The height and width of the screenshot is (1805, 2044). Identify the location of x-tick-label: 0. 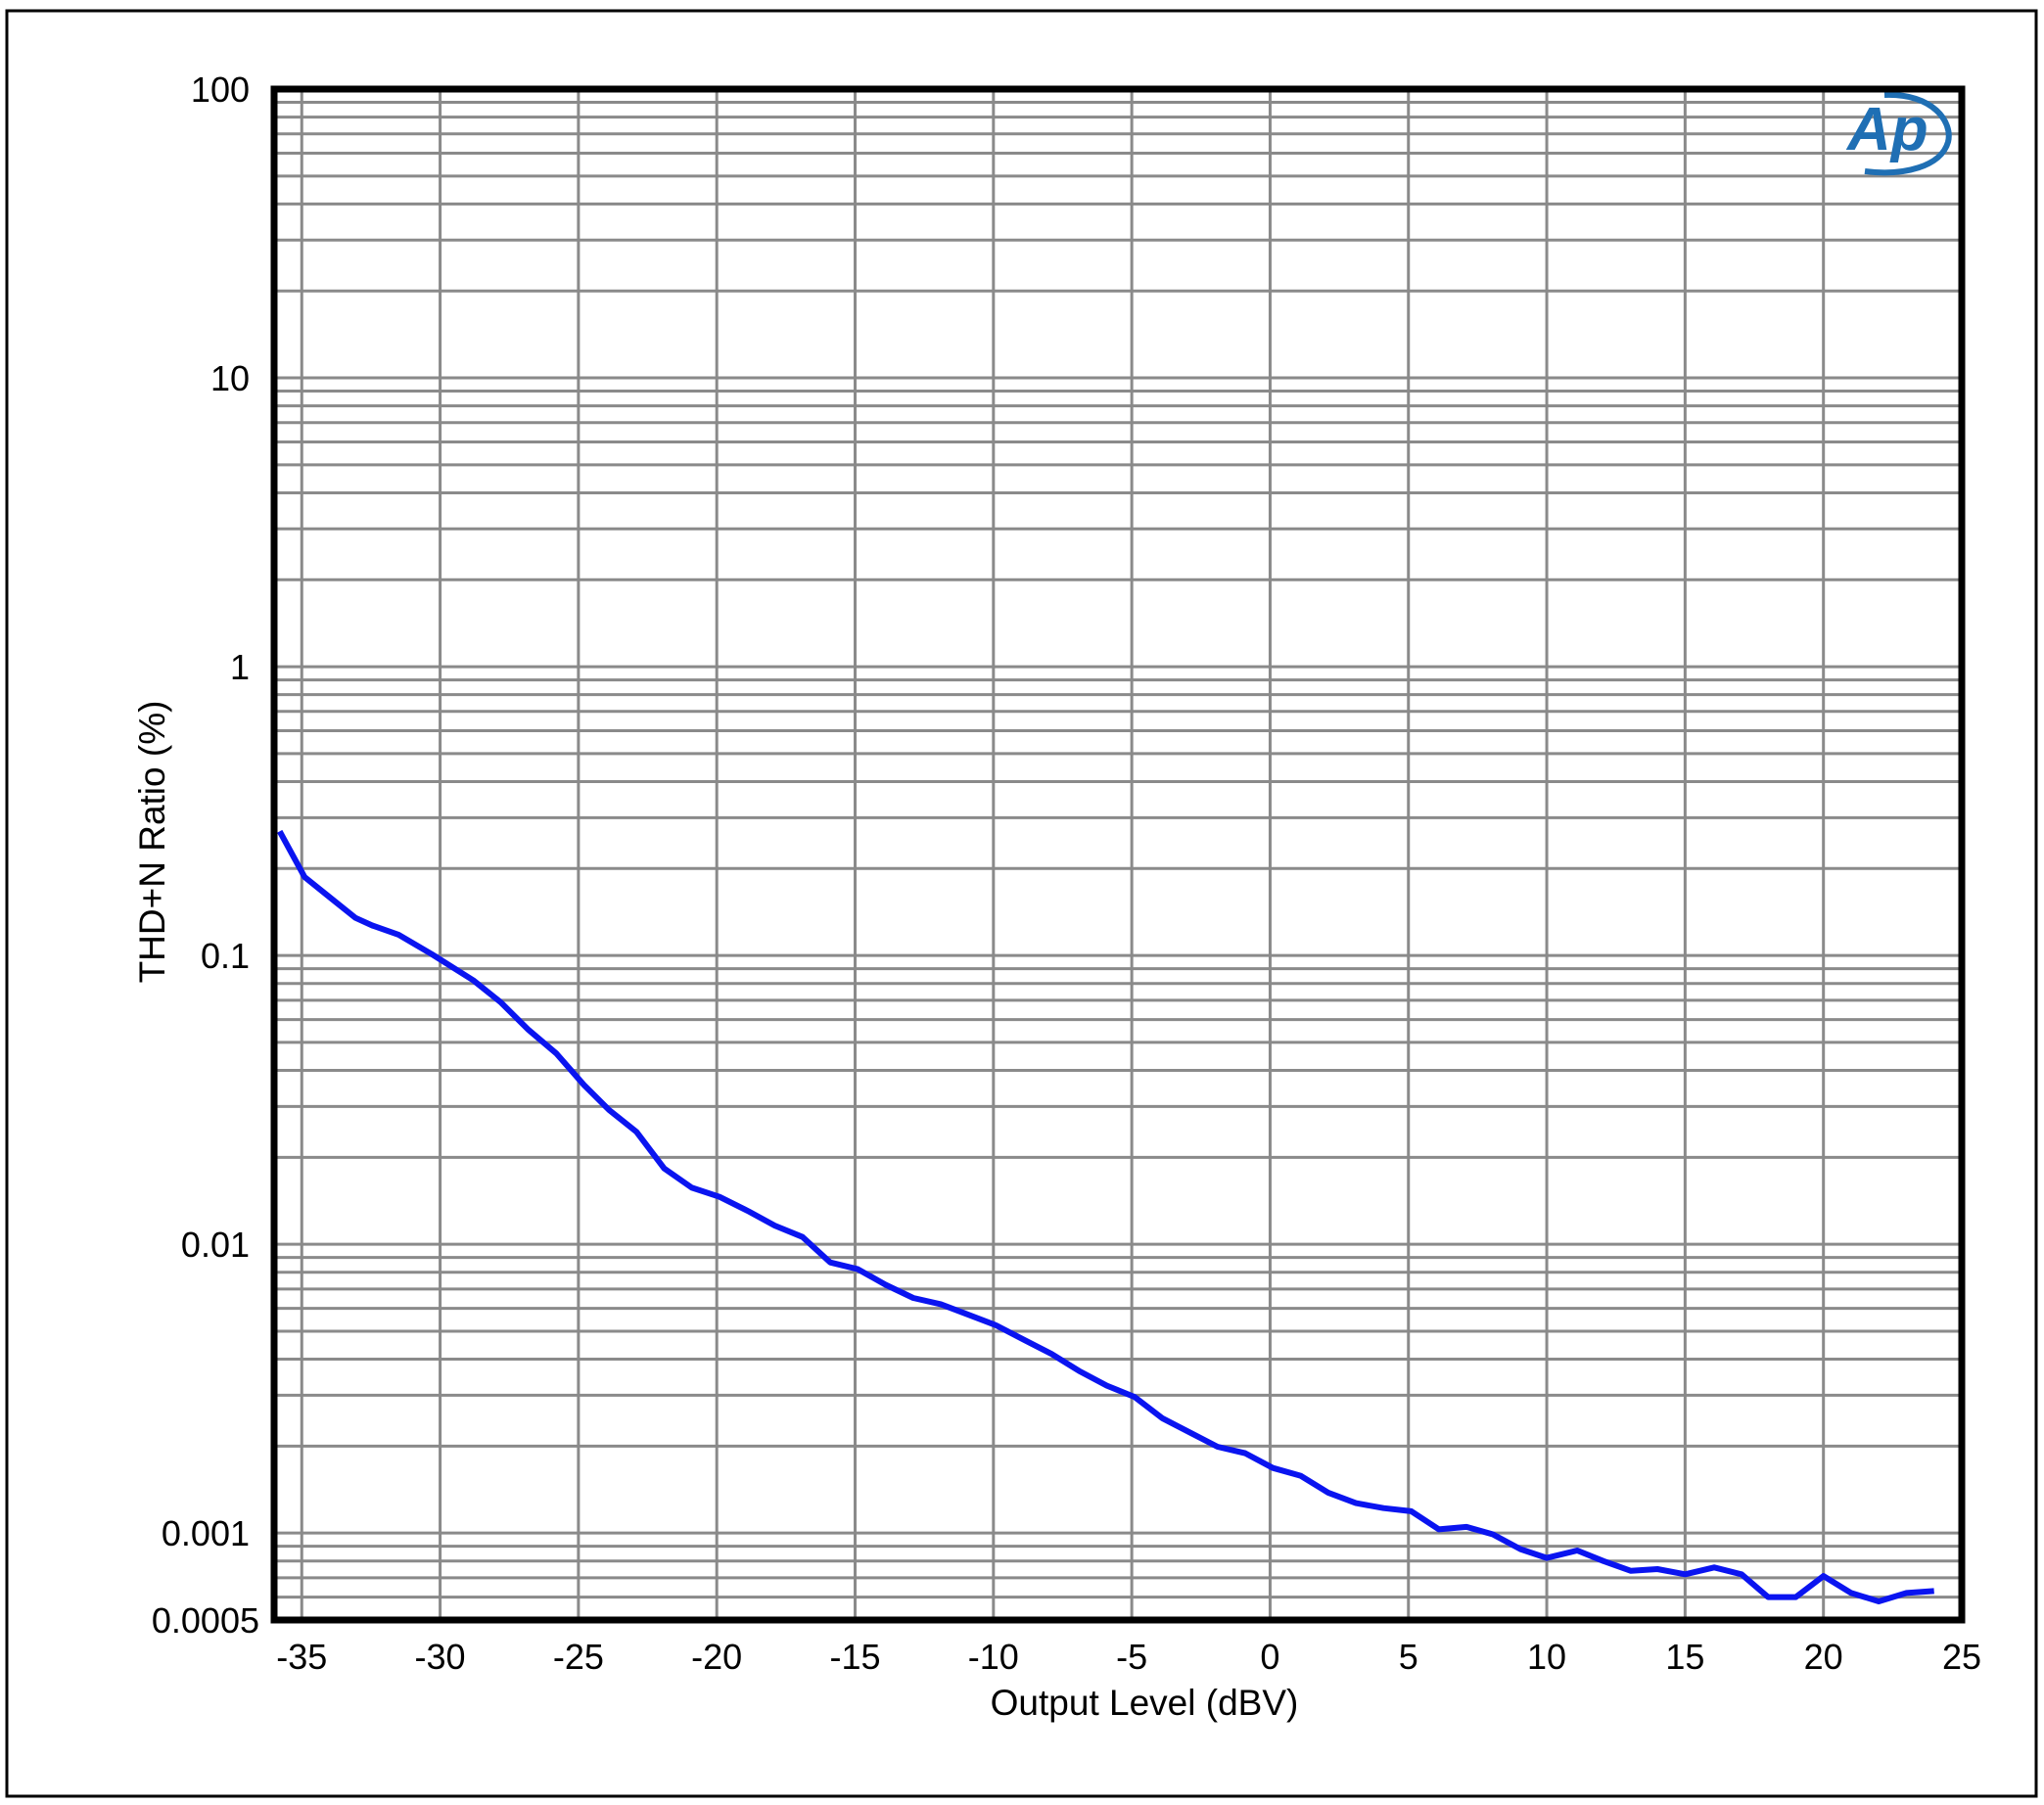
(1269, 1657).